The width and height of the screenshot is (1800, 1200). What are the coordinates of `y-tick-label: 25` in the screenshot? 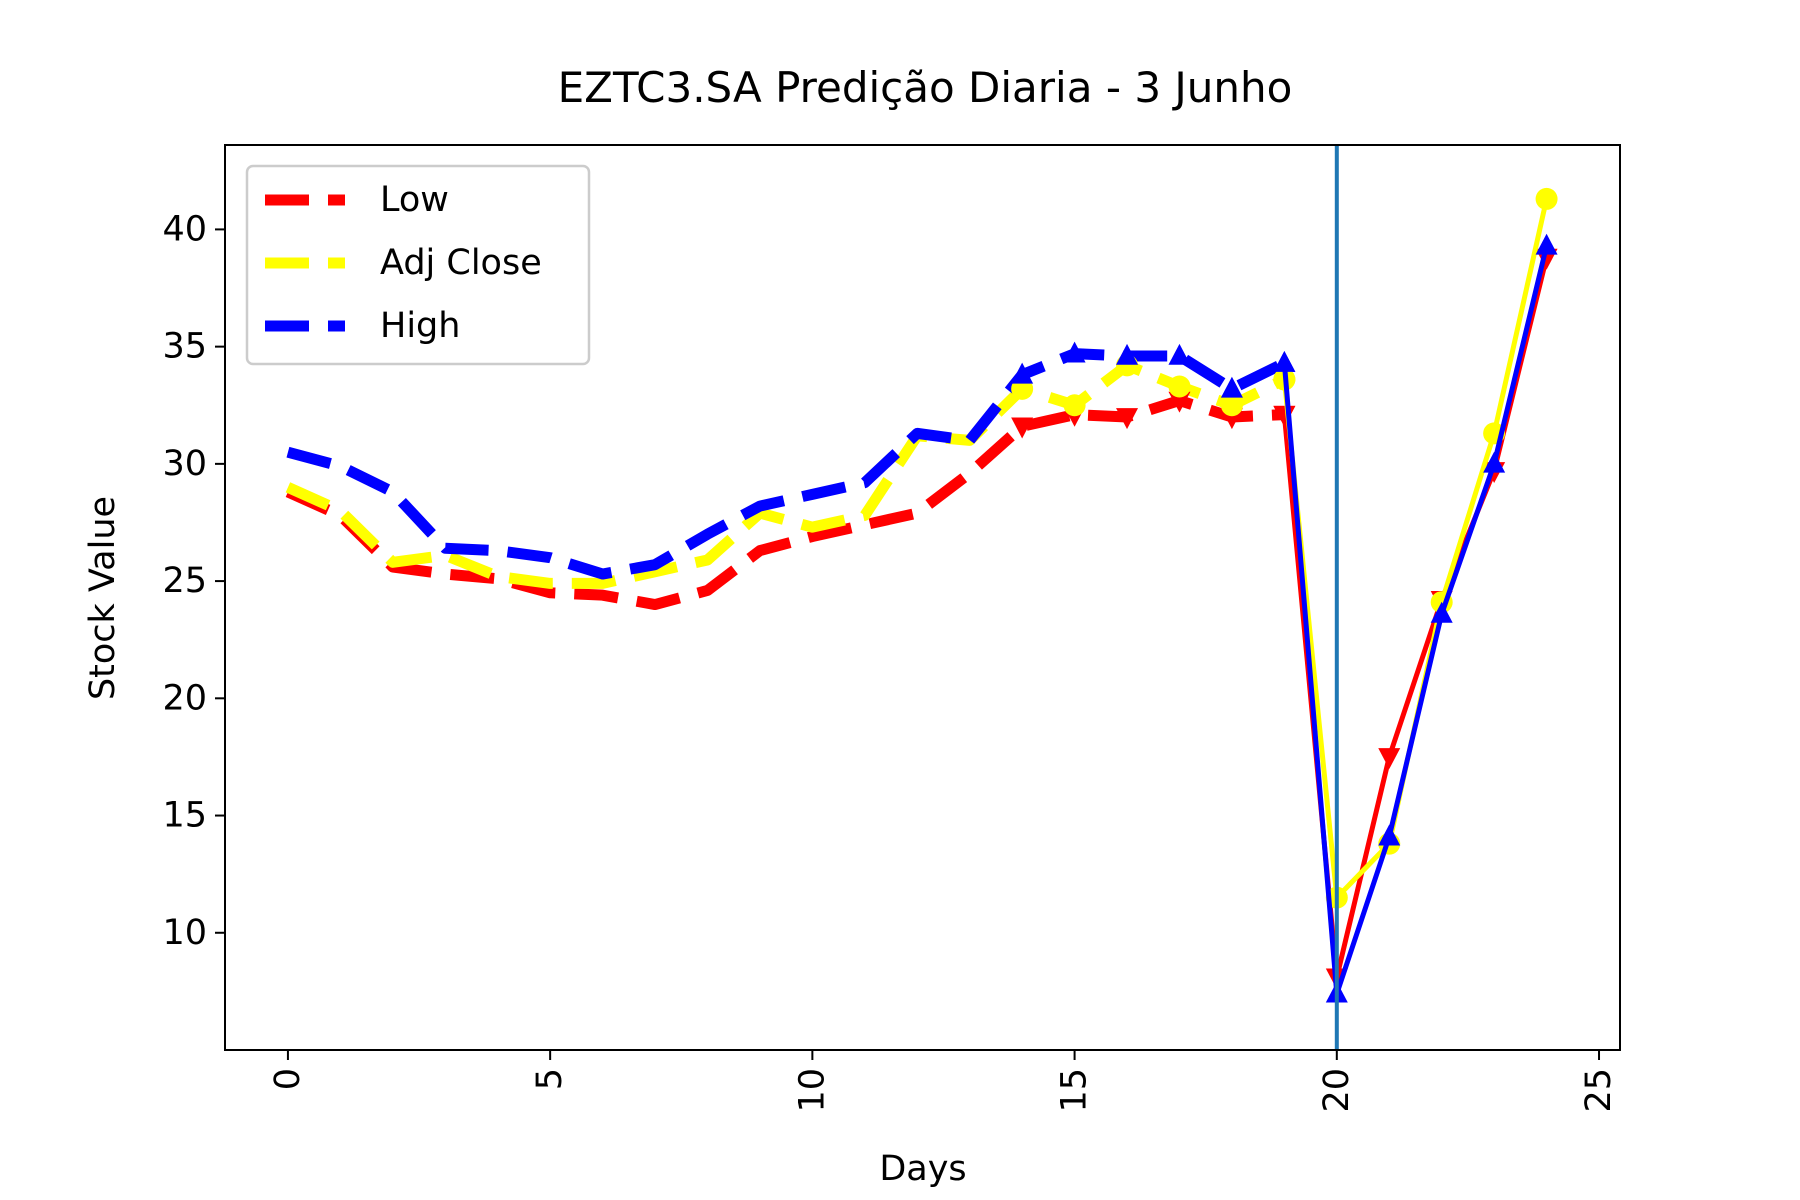 It's located at (184, 581).